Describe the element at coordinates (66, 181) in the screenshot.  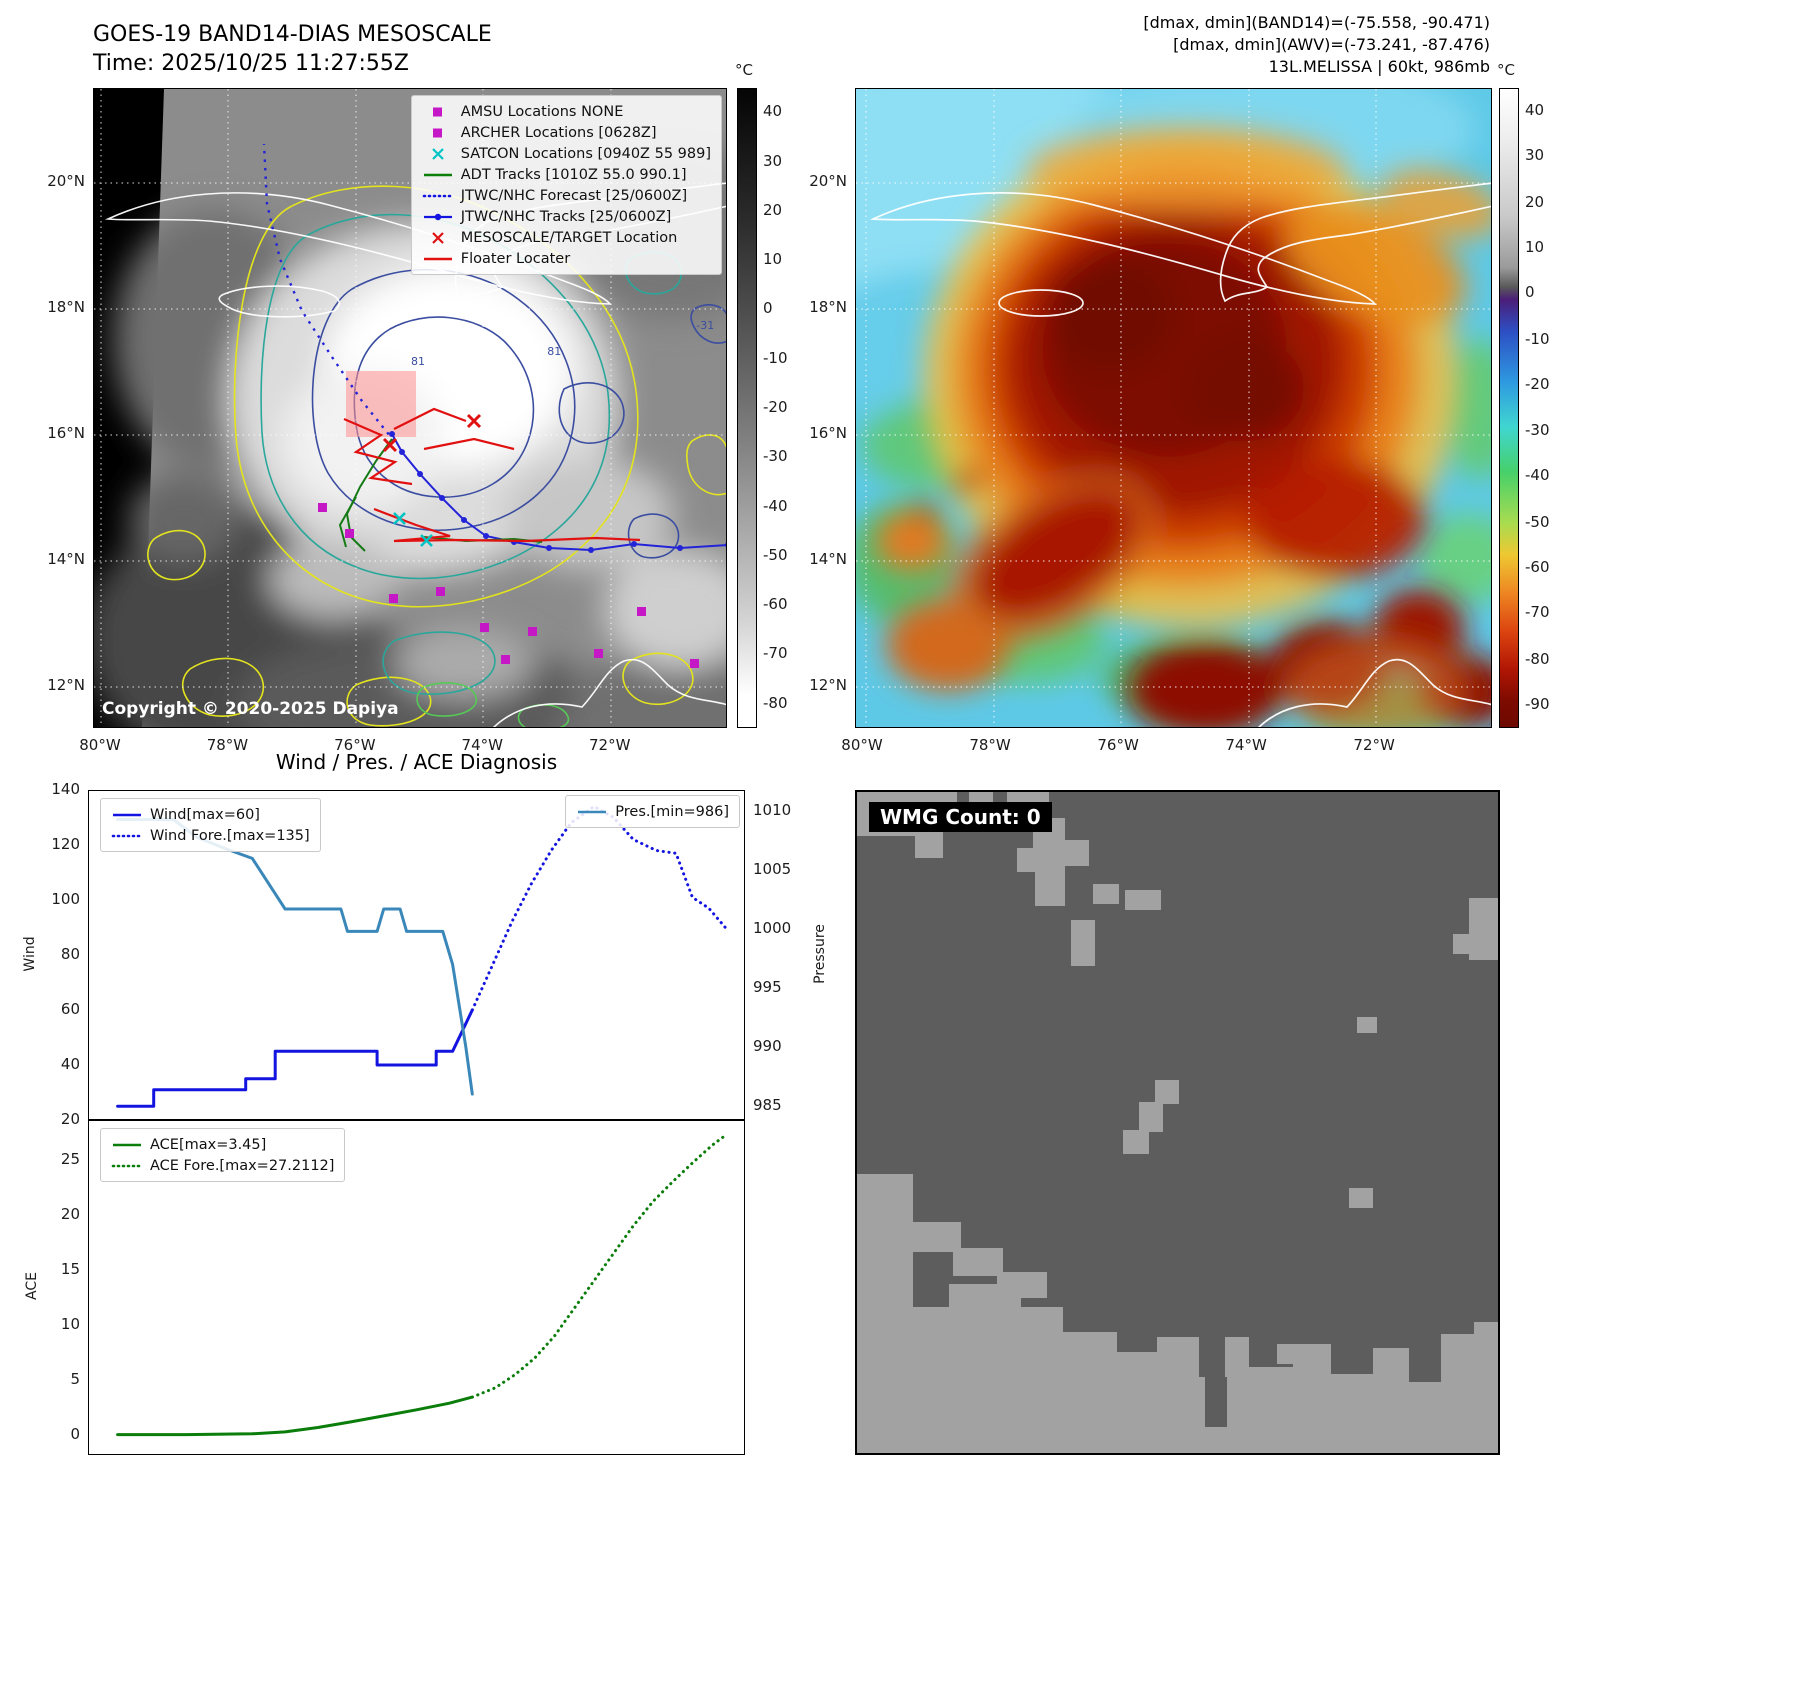
I see `band14-lat-tick: 20°N` at that location.